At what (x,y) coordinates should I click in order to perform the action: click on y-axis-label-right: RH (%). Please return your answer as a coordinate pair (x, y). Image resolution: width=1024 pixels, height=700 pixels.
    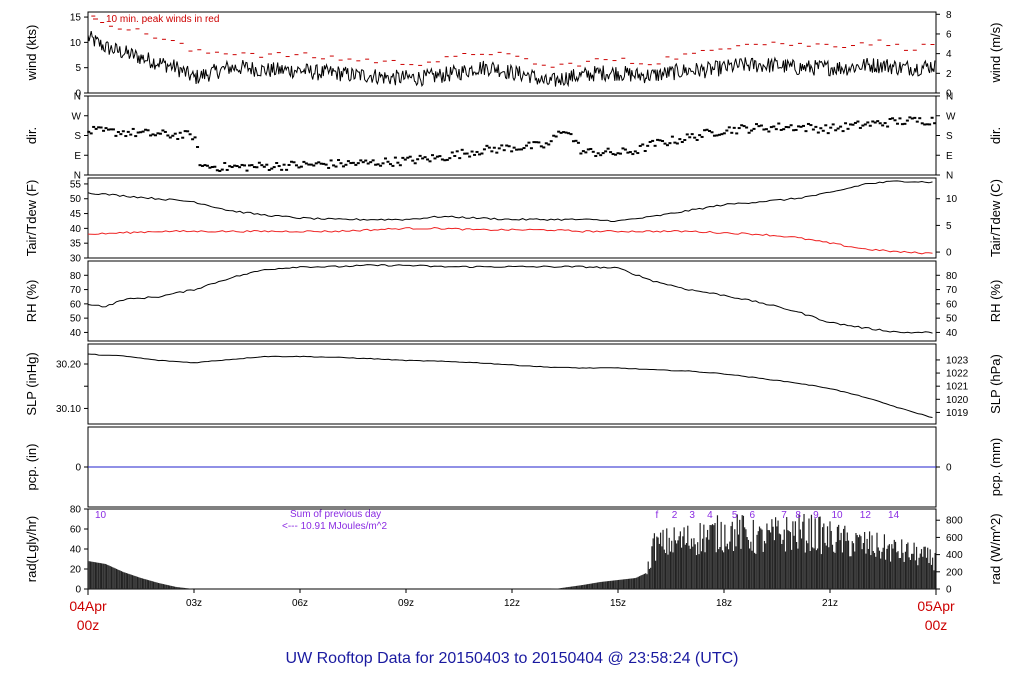
    Looking at the image, I should click on (995, 301).